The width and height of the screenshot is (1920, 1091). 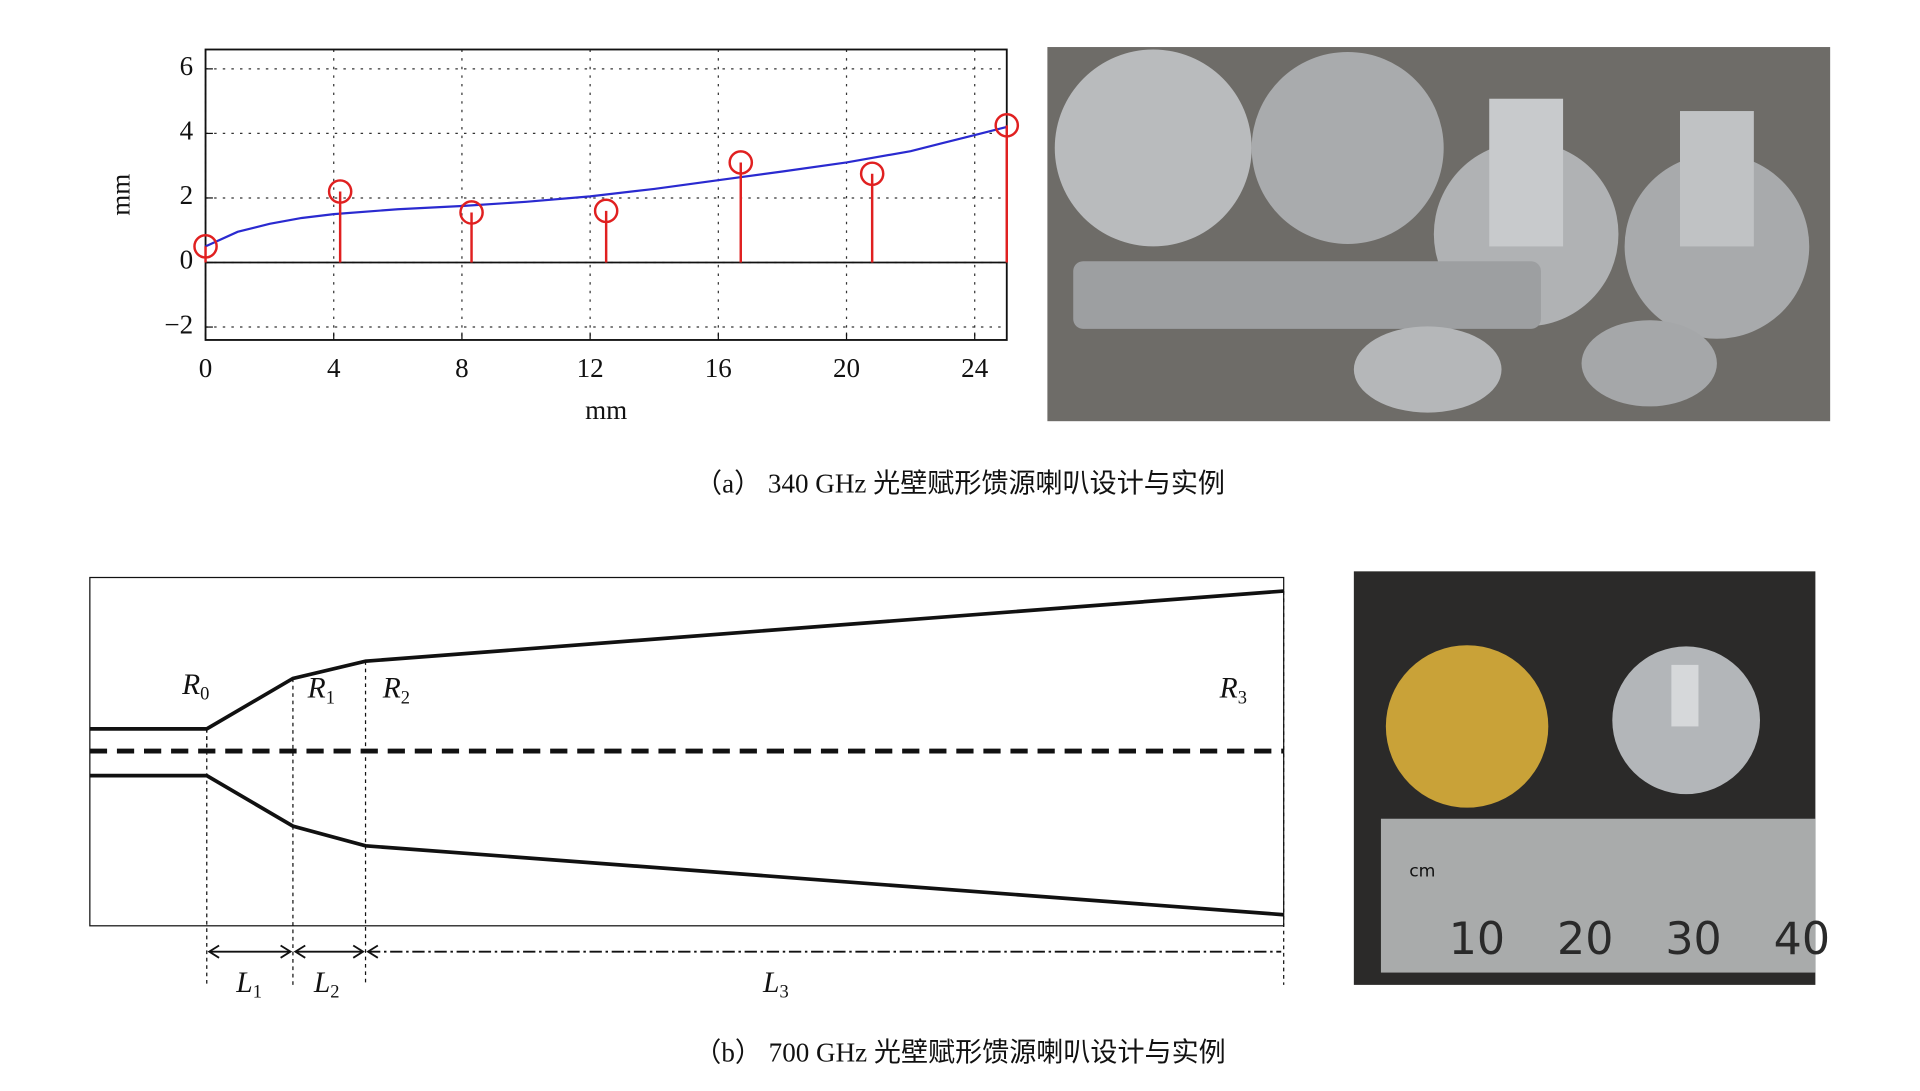 What do you see at coordinates (1802, 939) in the screenshot?
I see `ruler-label: 40` at bounding box center [1802, 939].